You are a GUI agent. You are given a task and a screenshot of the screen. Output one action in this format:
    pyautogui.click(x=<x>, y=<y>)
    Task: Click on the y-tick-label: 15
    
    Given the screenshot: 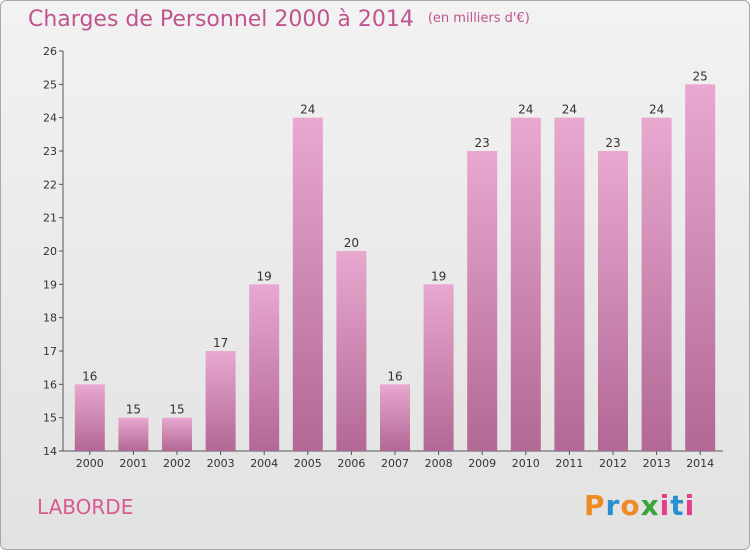 What is the action you would take?
    pyautogui.click(x=50, y=418)
    